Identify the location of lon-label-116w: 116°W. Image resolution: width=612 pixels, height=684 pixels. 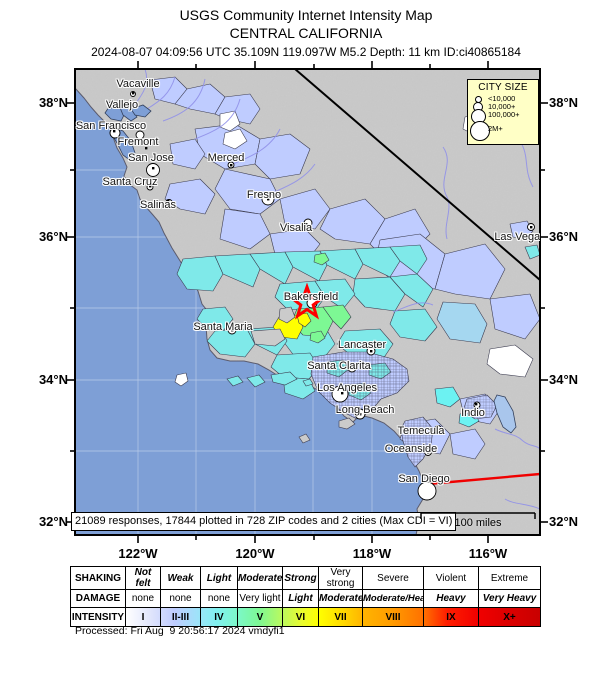
(488, 553).